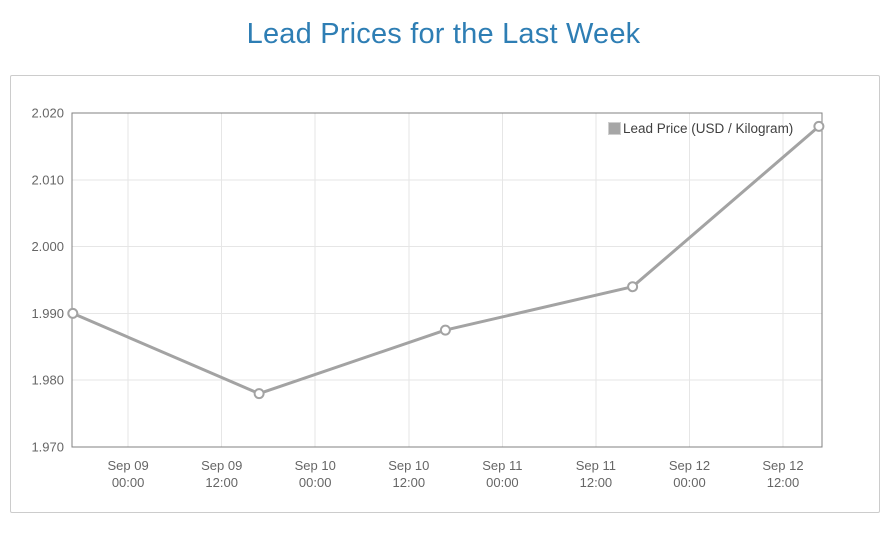 This screenshot has height=534, width=887. What do you see at coordinates (47, 246) in the screenshot?
I see `y-tick-label: 2.000` at bounding box center [47, 246].